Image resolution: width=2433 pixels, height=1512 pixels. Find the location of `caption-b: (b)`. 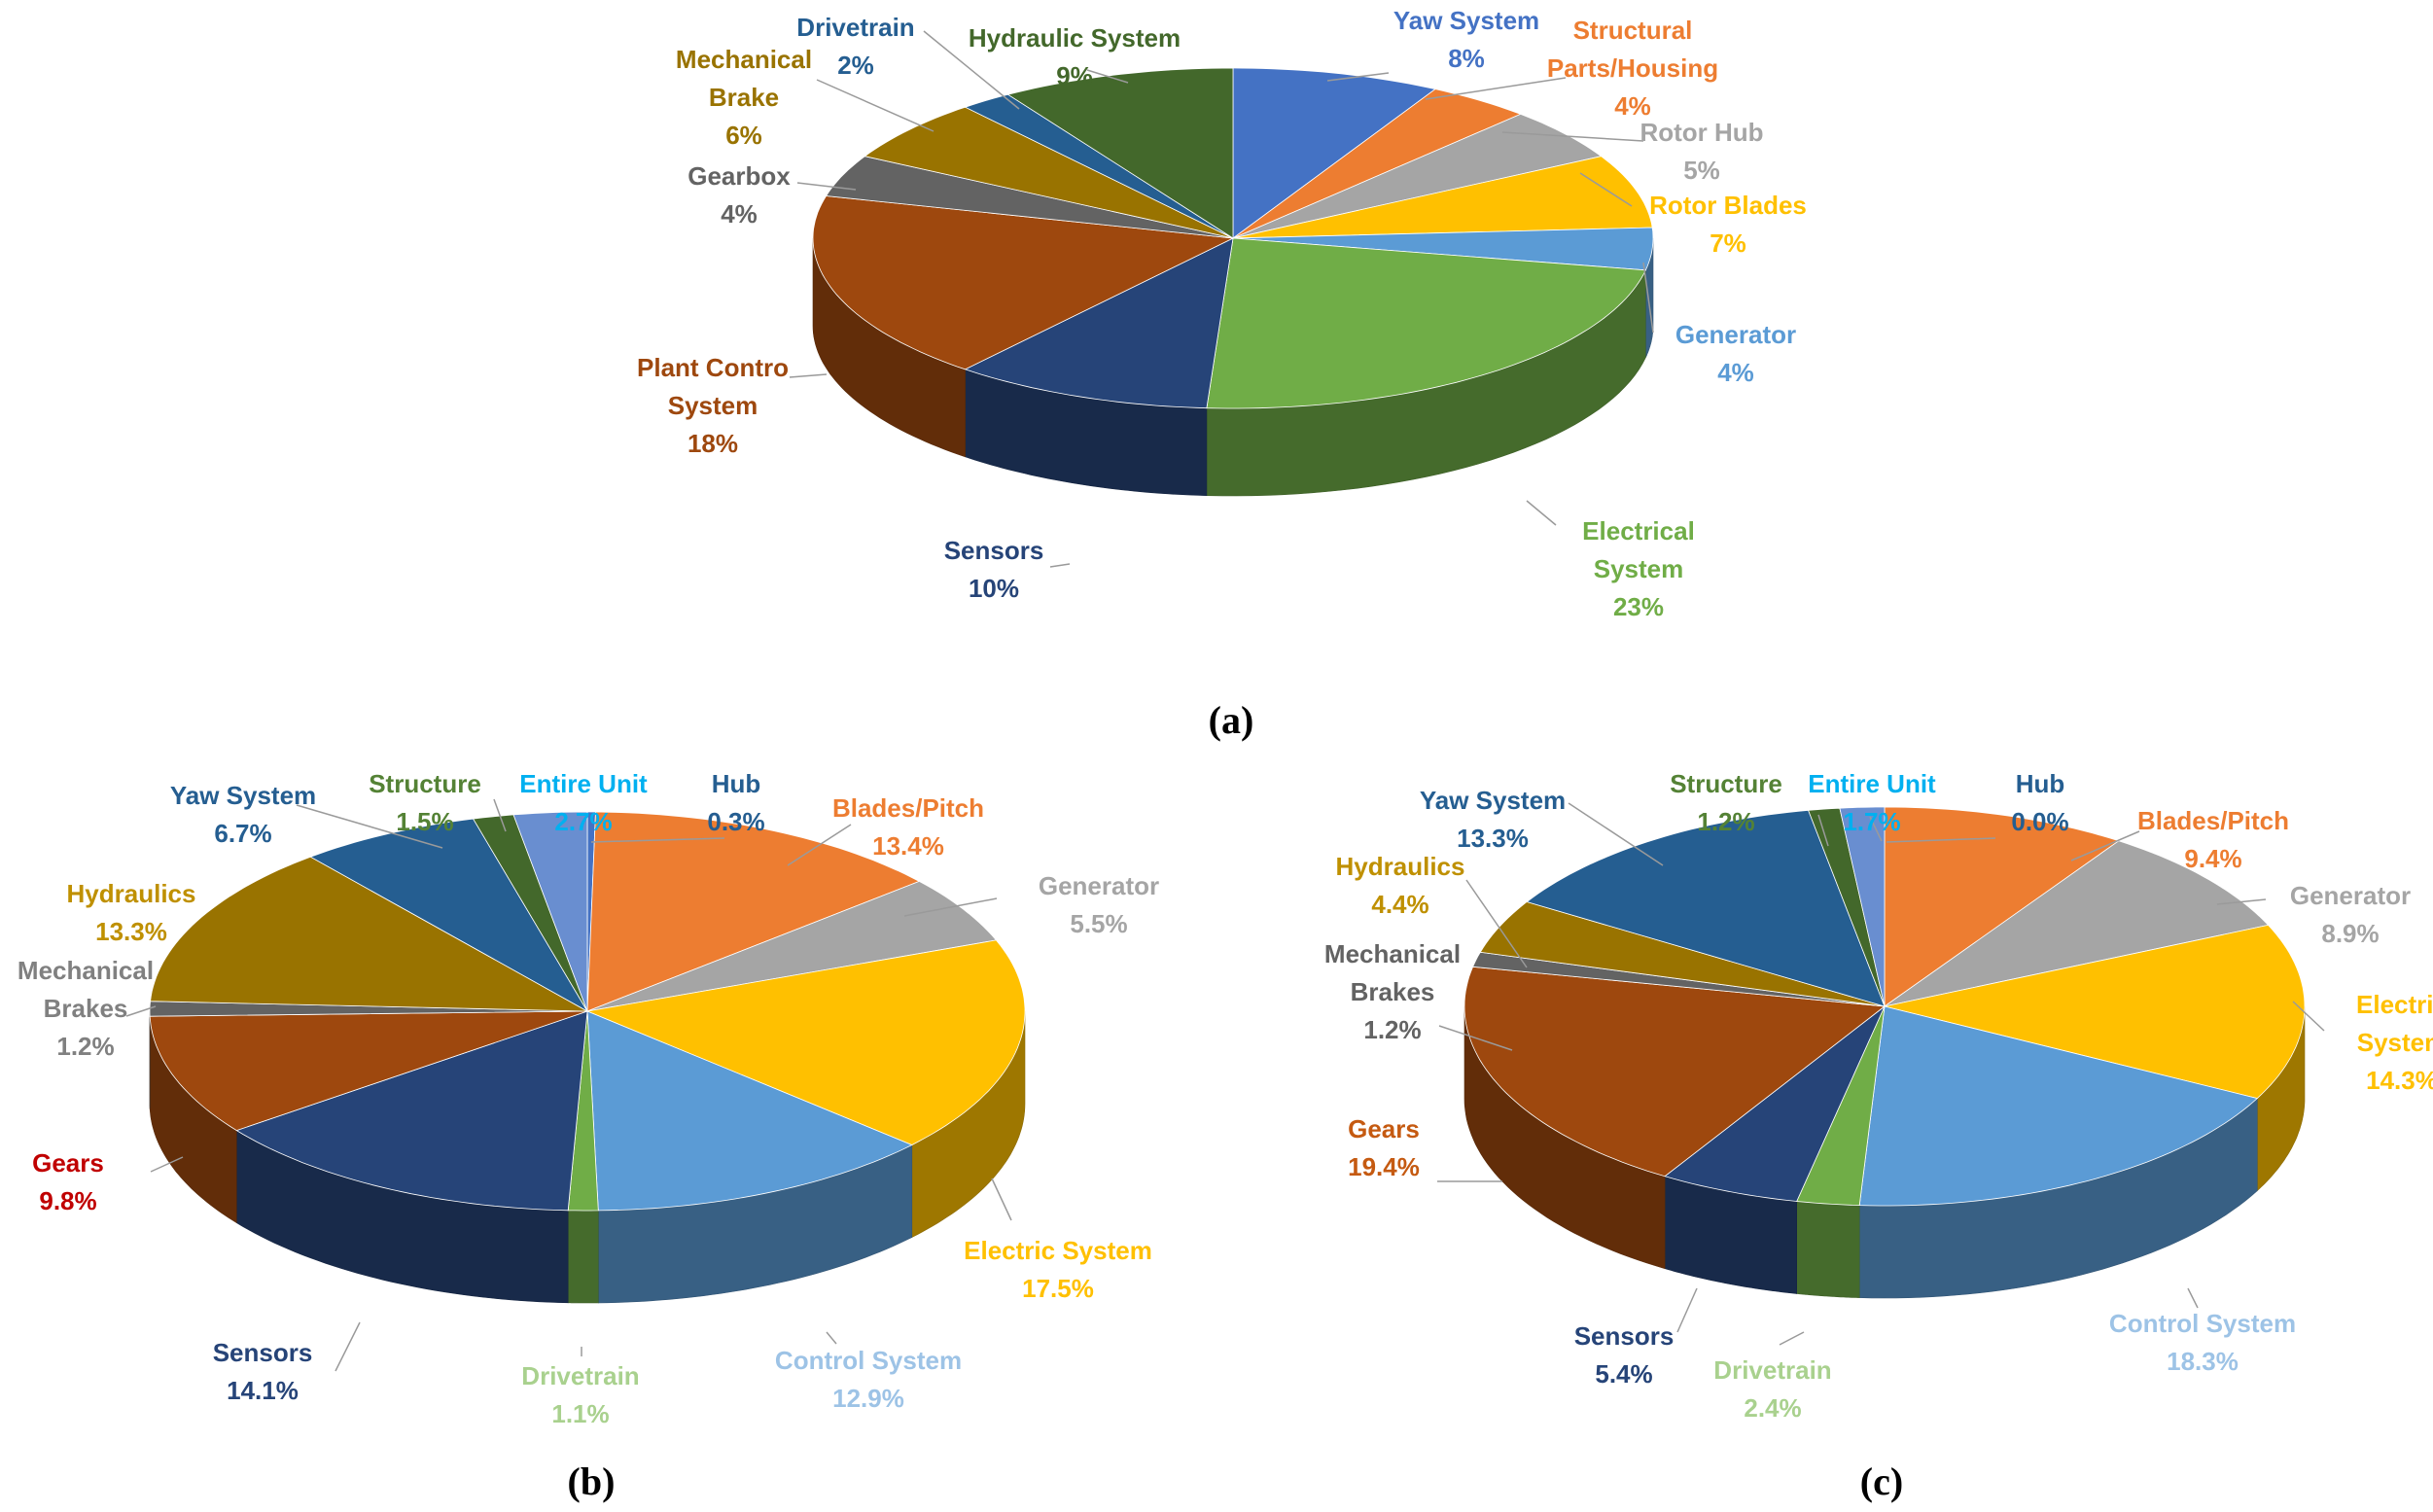

caption-b: (b) is located at coordinates (592, 1481).